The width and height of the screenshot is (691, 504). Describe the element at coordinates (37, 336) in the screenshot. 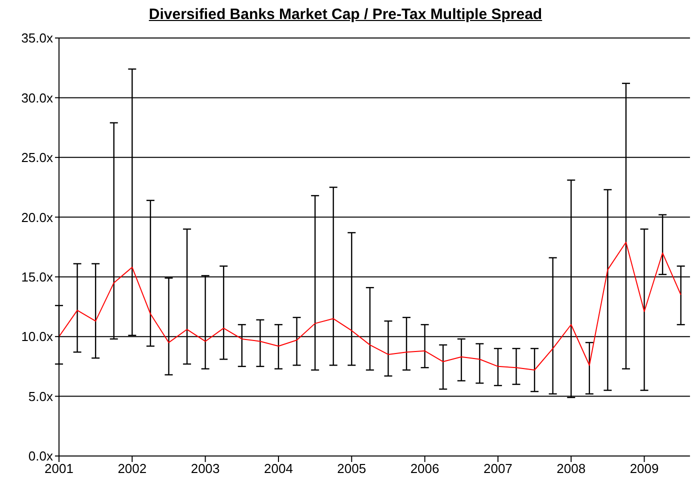

I see `y-tick-label: 10.0x` at that location.